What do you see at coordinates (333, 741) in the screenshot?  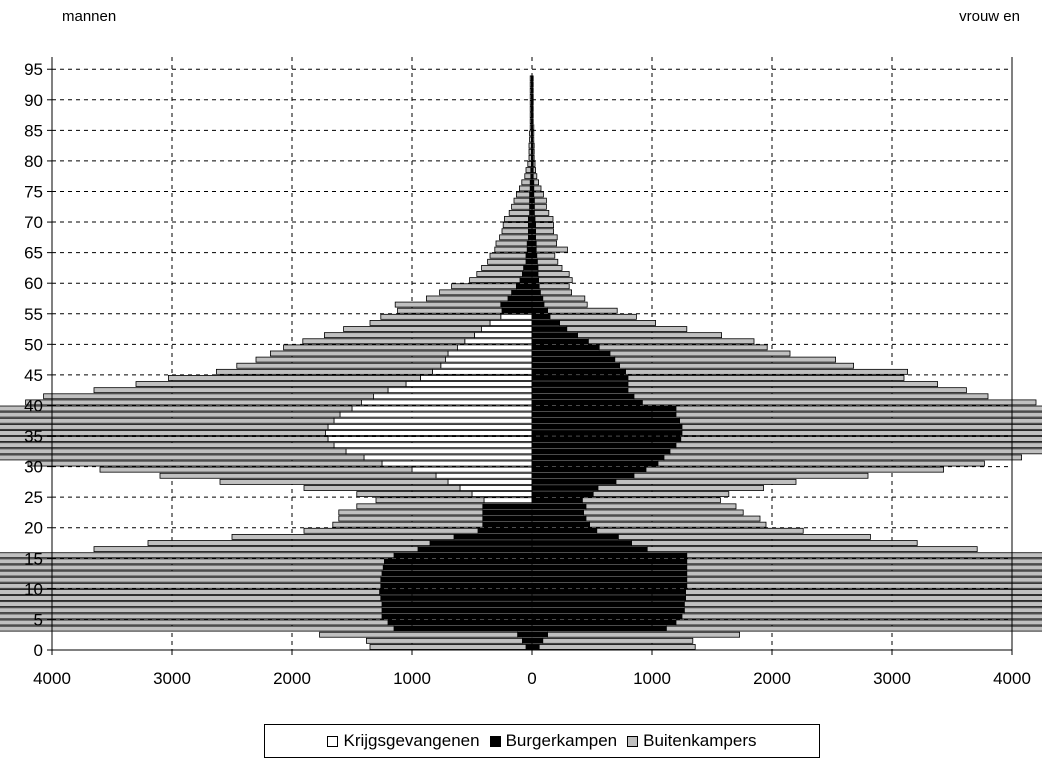 I see `legend-swatch-krijgsgevangenen` at bounding box center [333, 741].